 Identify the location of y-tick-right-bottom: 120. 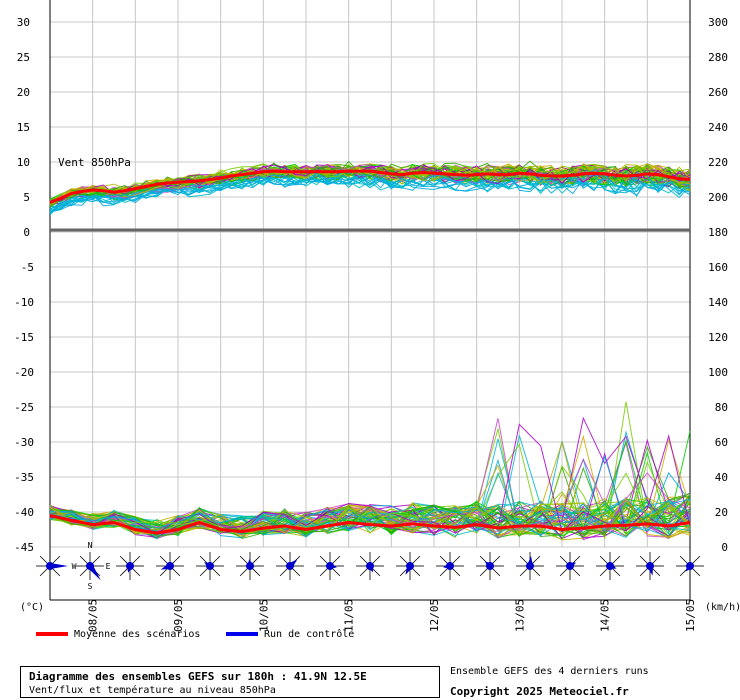
(718, 337).